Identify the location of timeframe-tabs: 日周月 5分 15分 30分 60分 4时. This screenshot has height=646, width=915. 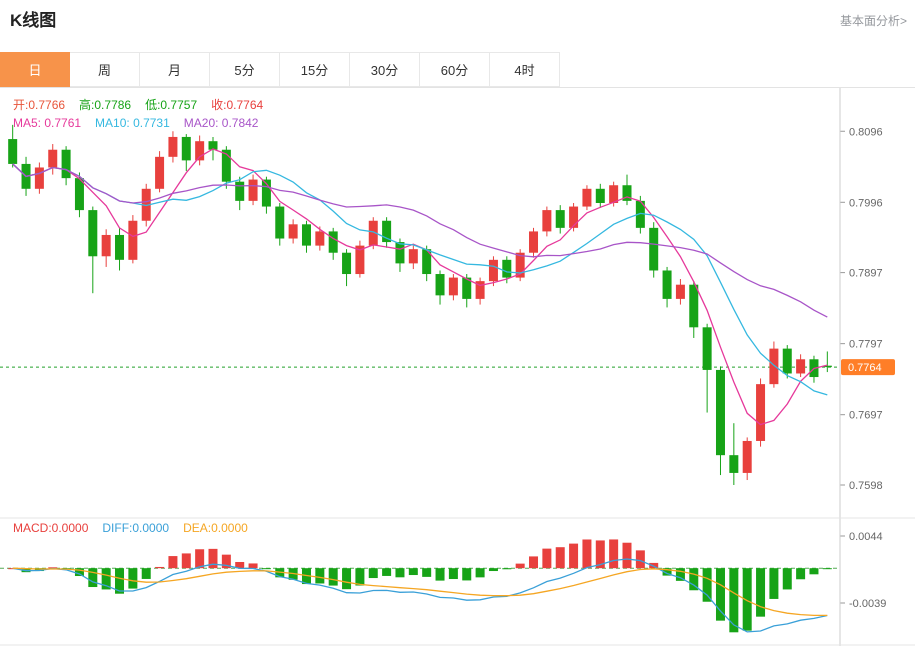
(457, 70).